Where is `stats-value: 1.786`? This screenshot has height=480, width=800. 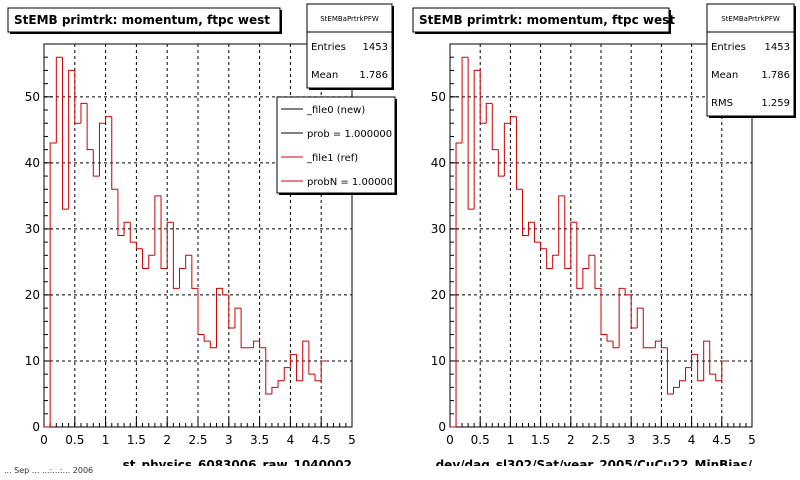
stats-value: 1.786 is located at coordinates (775, 75).